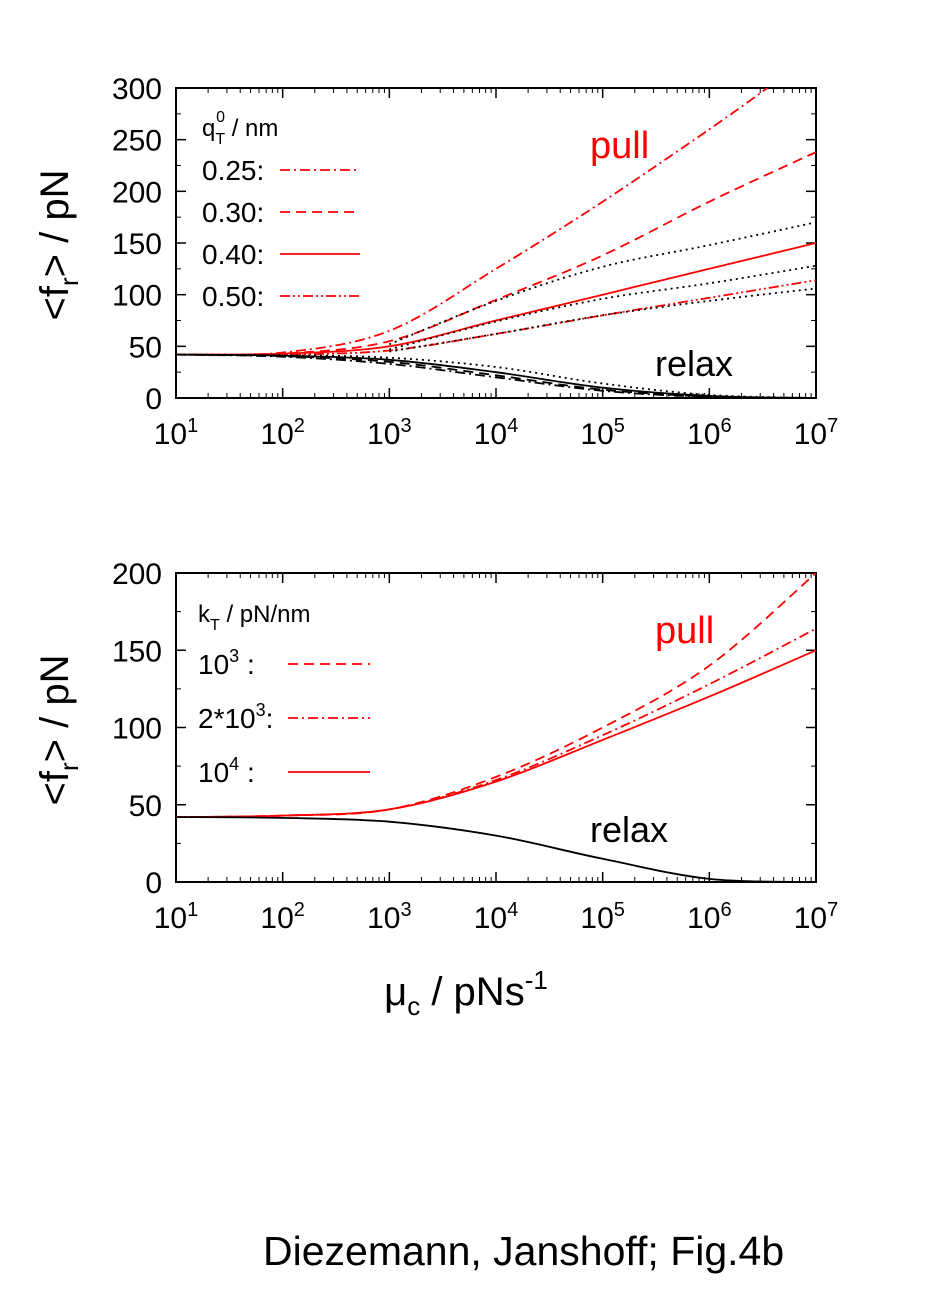 This screenshot has width=927, height=1311. Describe the element at coordinates (204, 614) in the screenshot. I see `legend-title-part: k` at that location.